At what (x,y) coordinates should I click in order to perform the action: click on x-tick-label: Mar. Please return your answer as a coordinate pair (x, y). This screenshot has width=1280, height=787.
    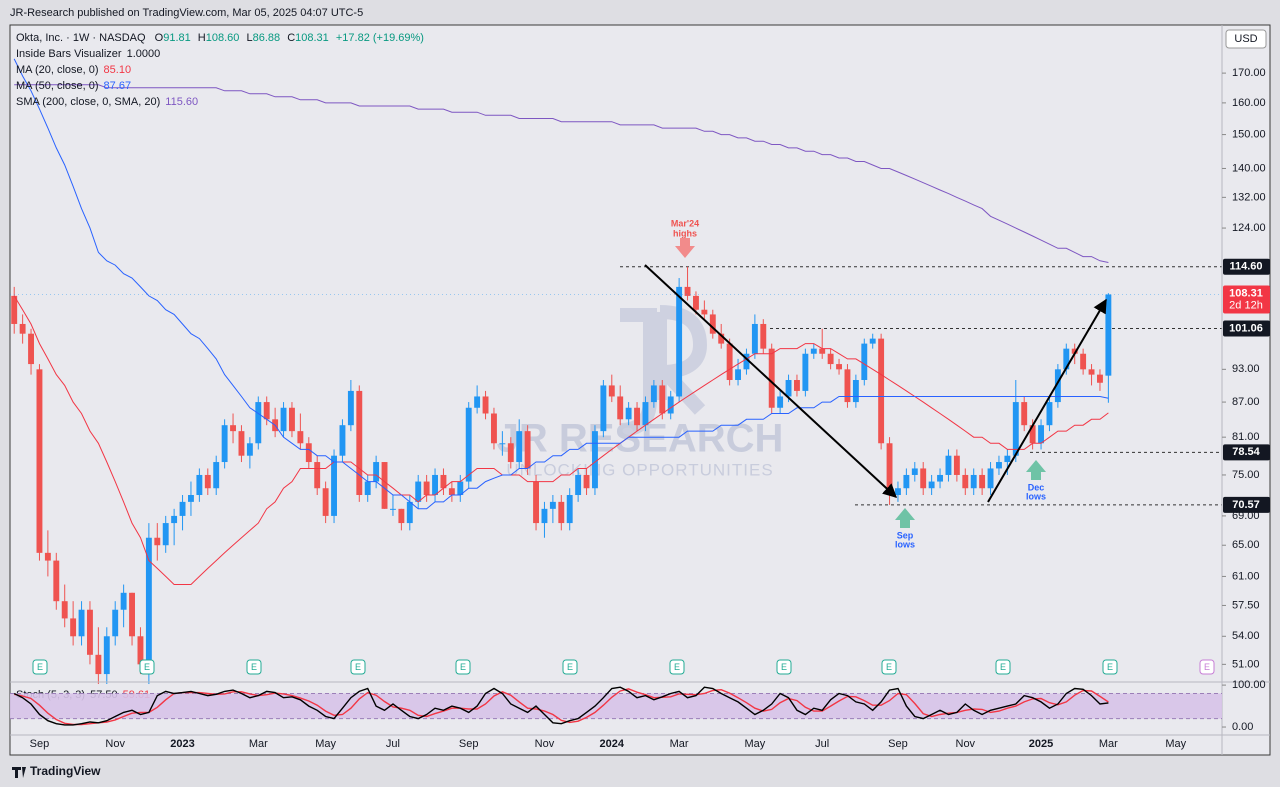
    Looking at the image, I should click on (258, 744).